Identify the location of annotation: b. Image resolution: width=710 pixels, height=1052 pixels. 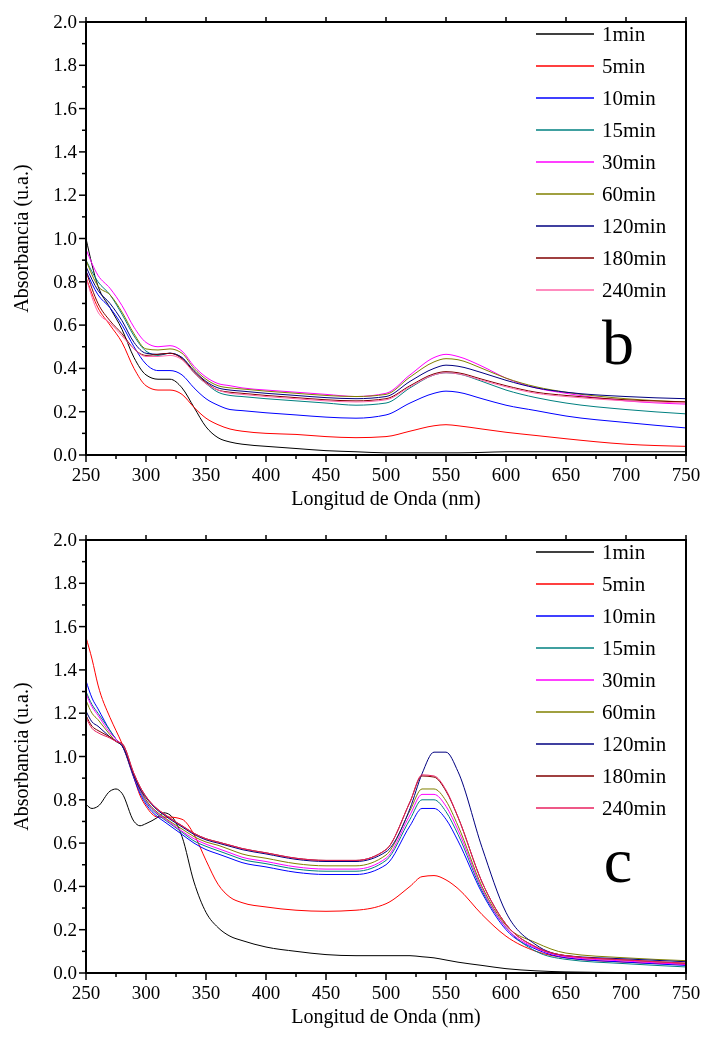
(618, 342).